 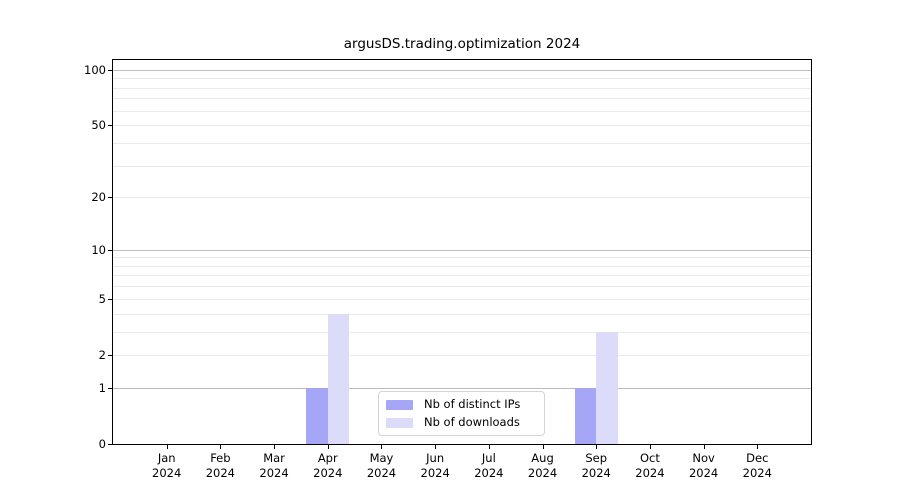 I want to click on legend: Nb of distinct IPs Nb of downloads, so click(x=461, y=413).